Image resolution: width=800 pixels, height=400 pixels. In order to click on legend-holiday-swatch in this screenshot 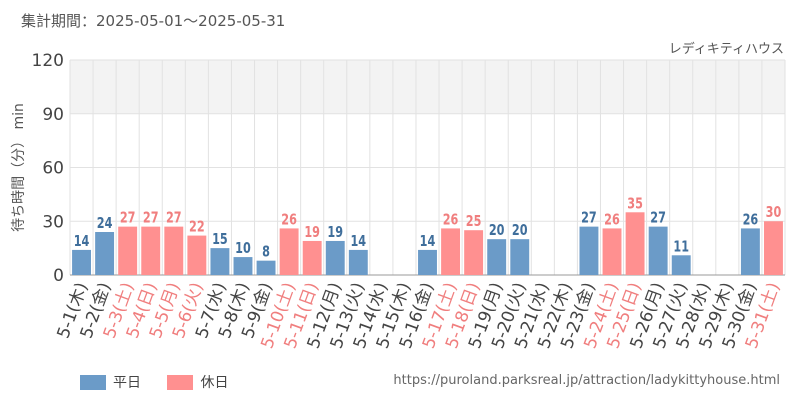, I will do `click(180, 382)`.